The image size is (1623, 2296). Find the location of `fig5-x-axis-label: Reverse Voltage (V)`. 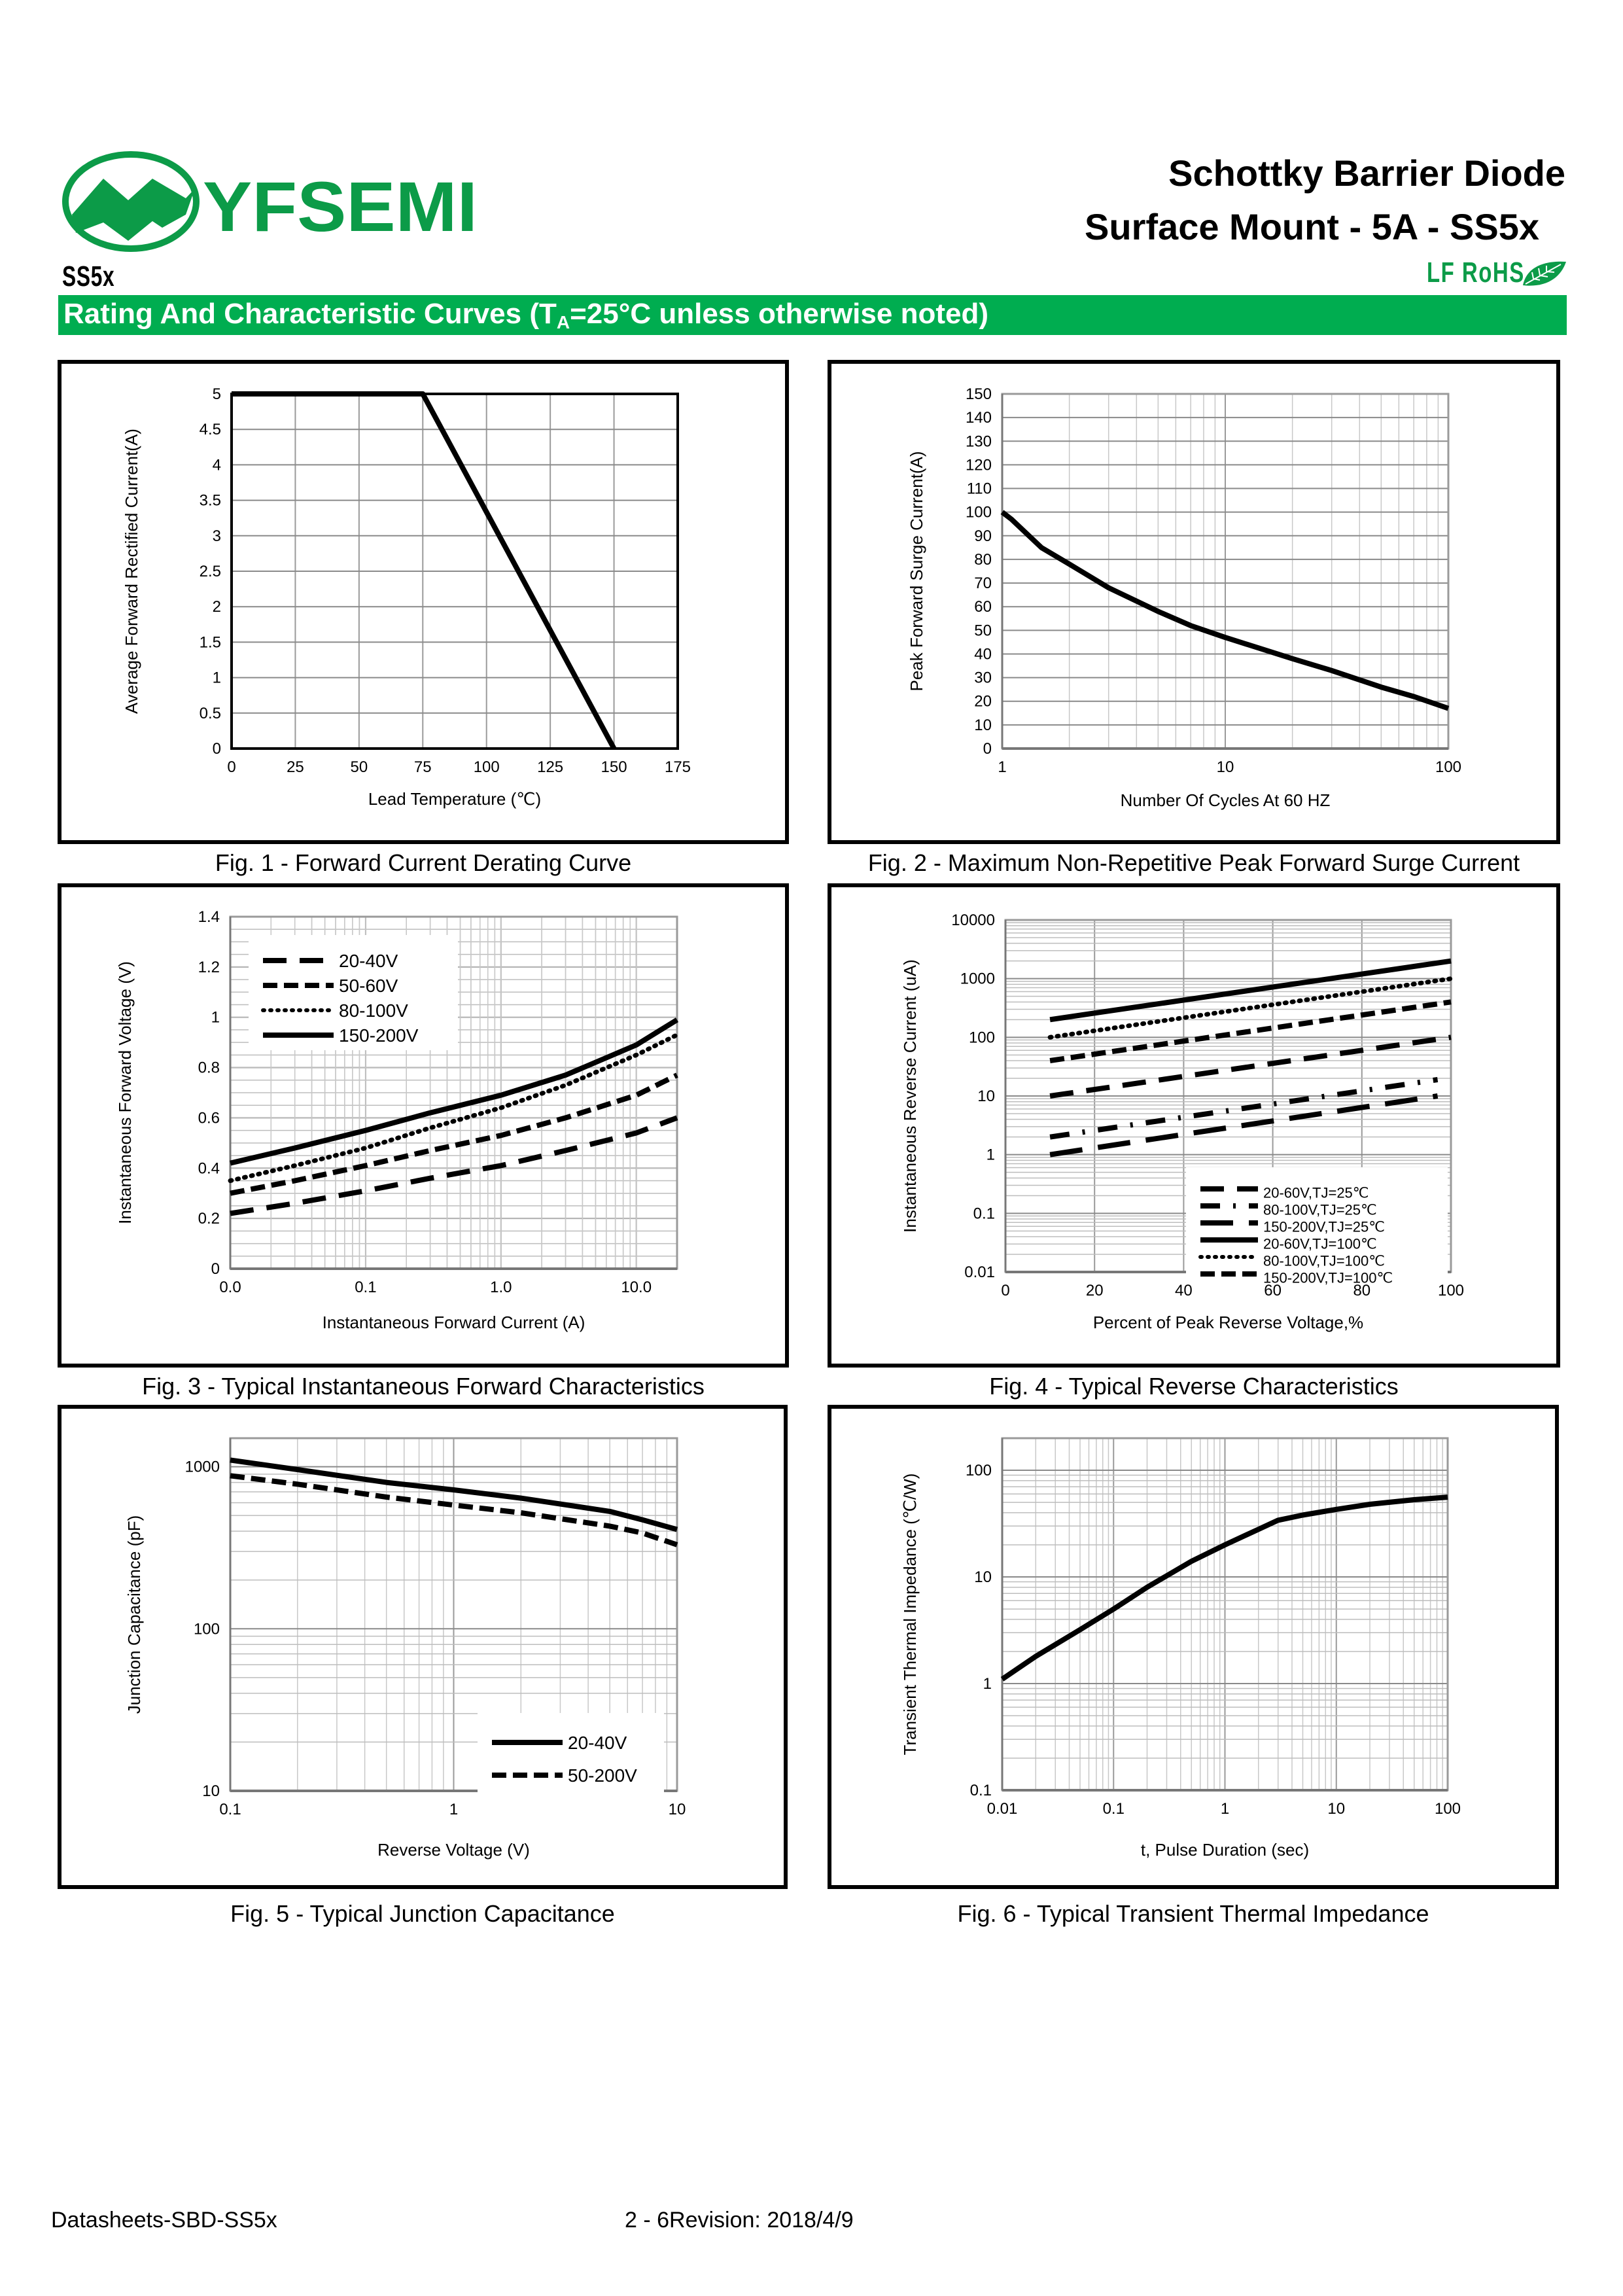

fig5-x-axis-label: Reverse Voltage (V) is located at coordinates (454, 1850).